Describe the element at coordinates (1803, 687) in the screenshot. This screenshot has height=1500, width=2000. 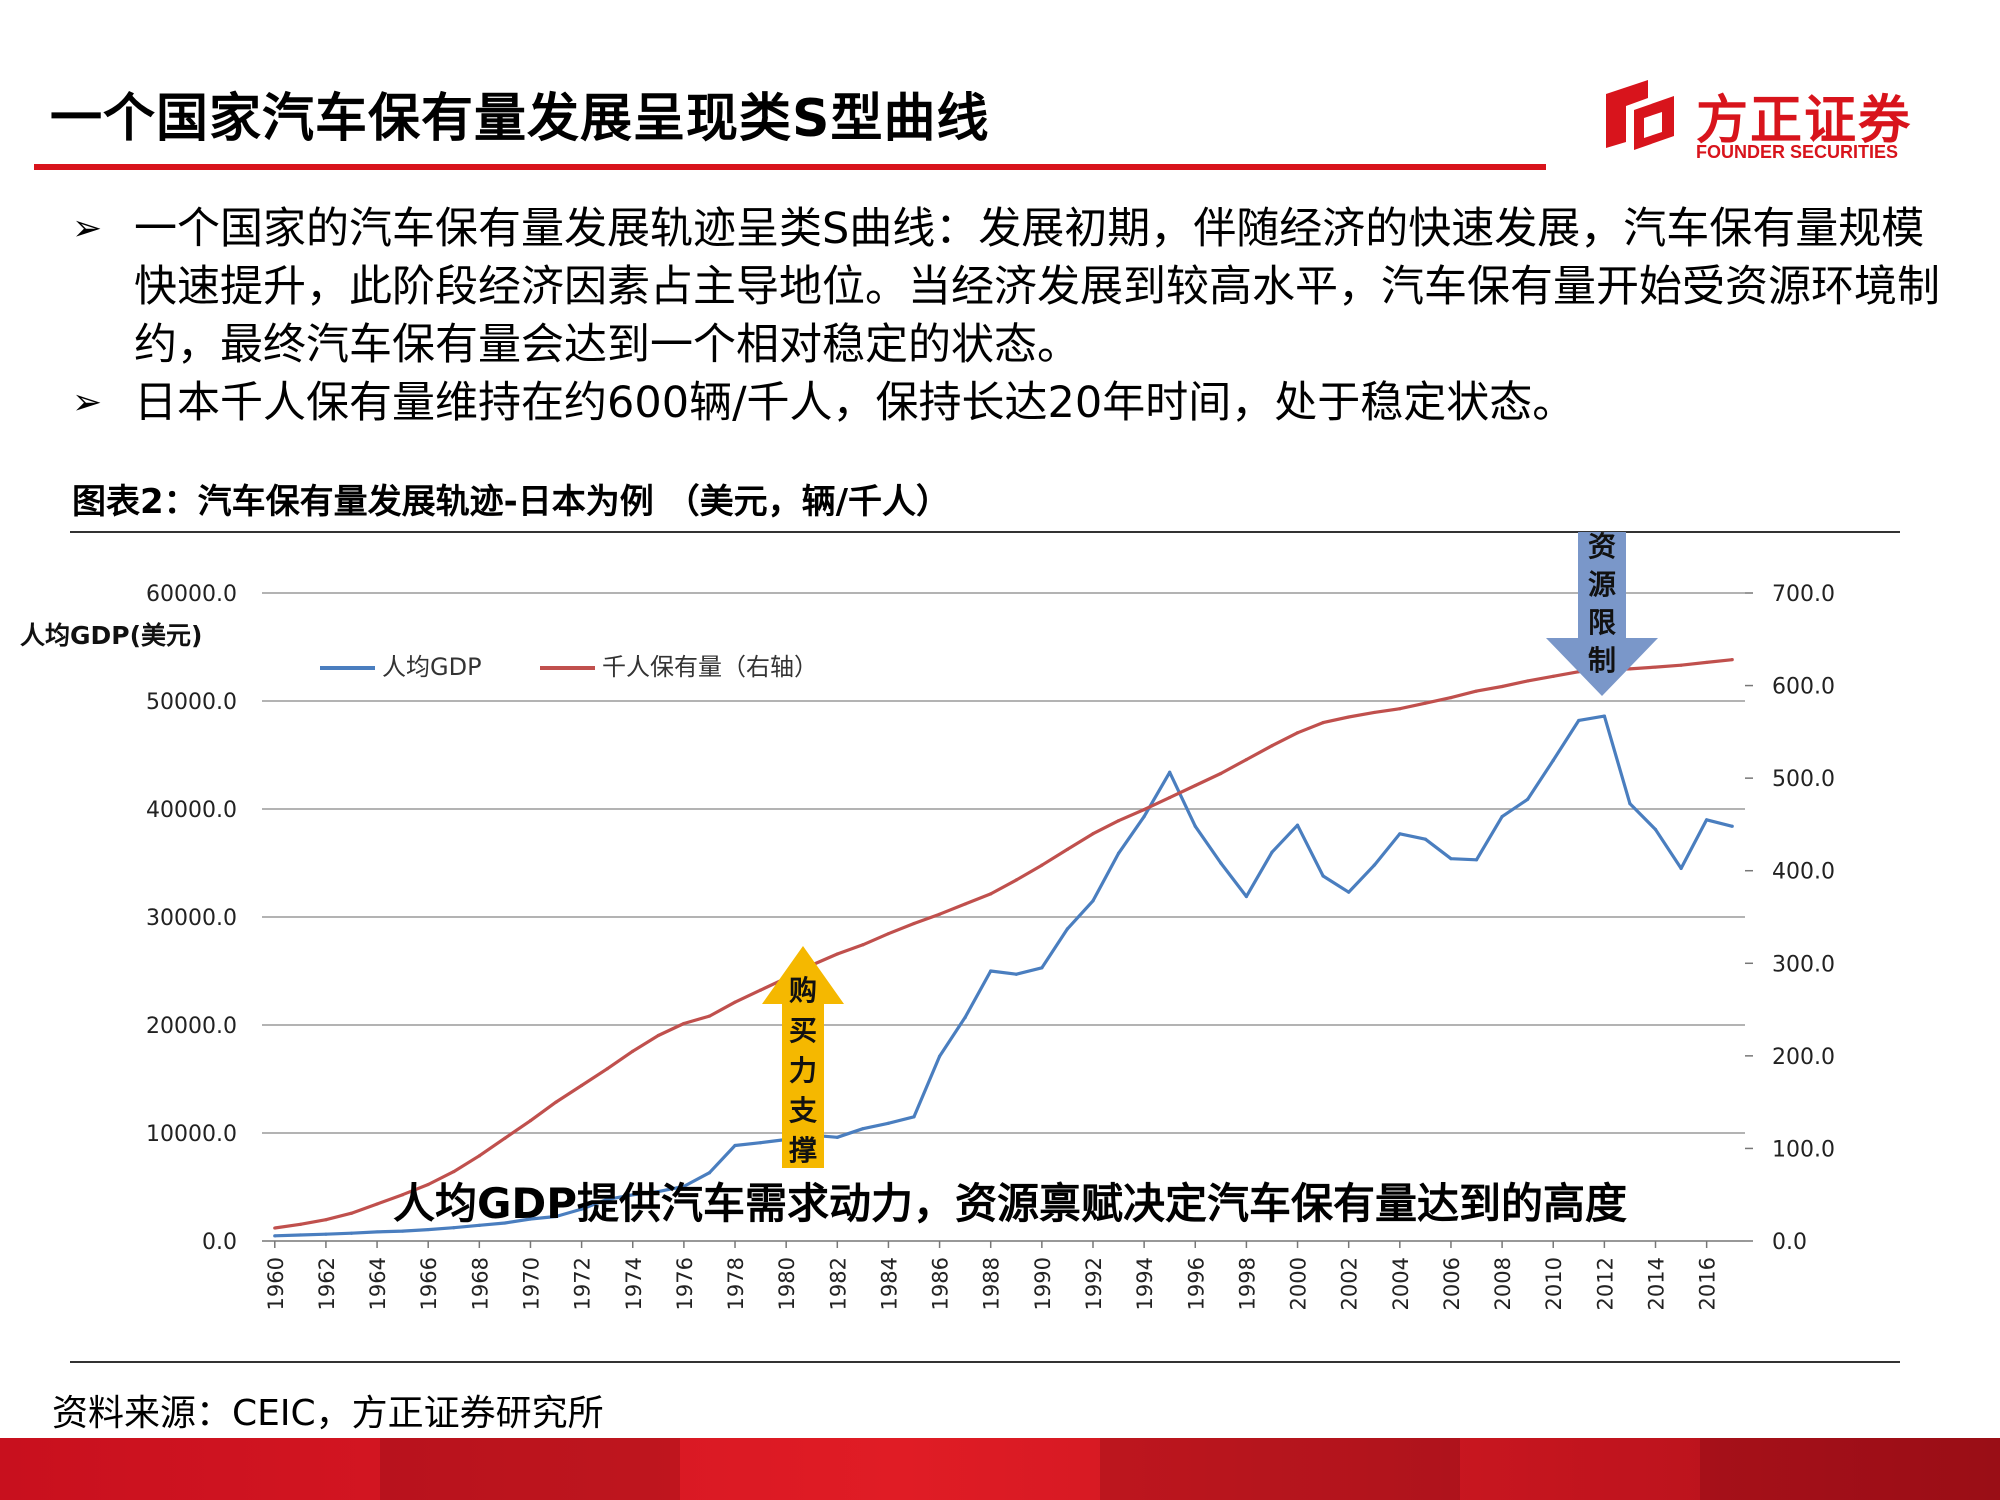
I see `right-tick-label: 600.0` at that location.